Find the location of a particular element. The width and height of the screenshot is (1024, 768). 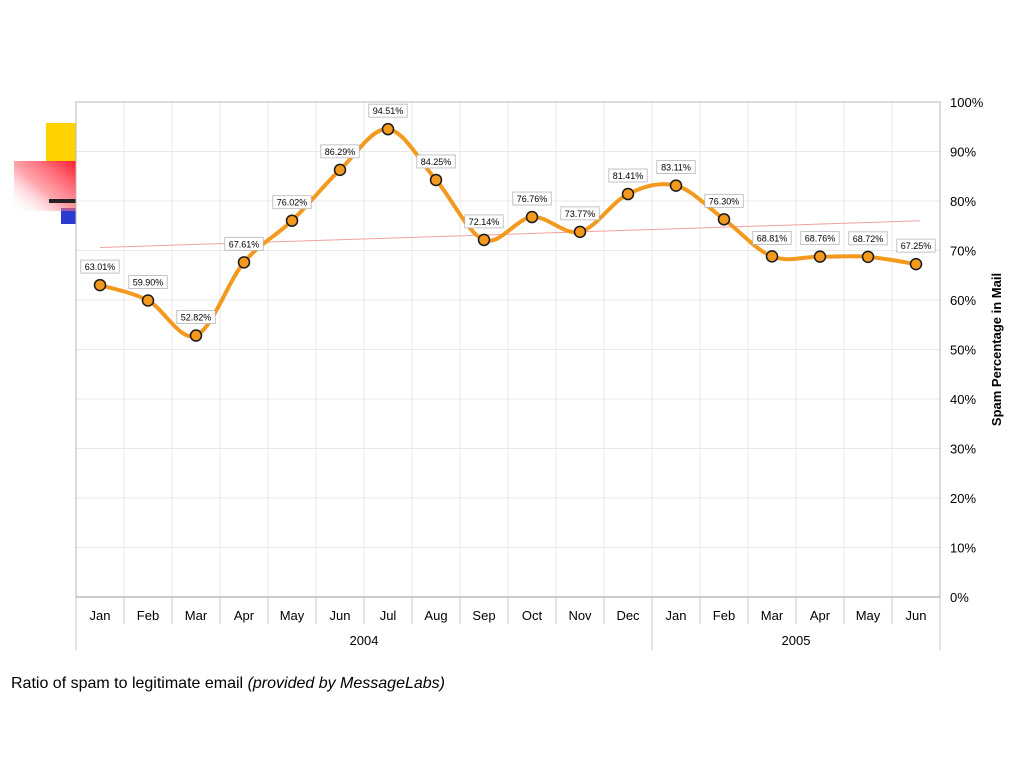

data-label: 83.11% is located at coordinates (676, 168).